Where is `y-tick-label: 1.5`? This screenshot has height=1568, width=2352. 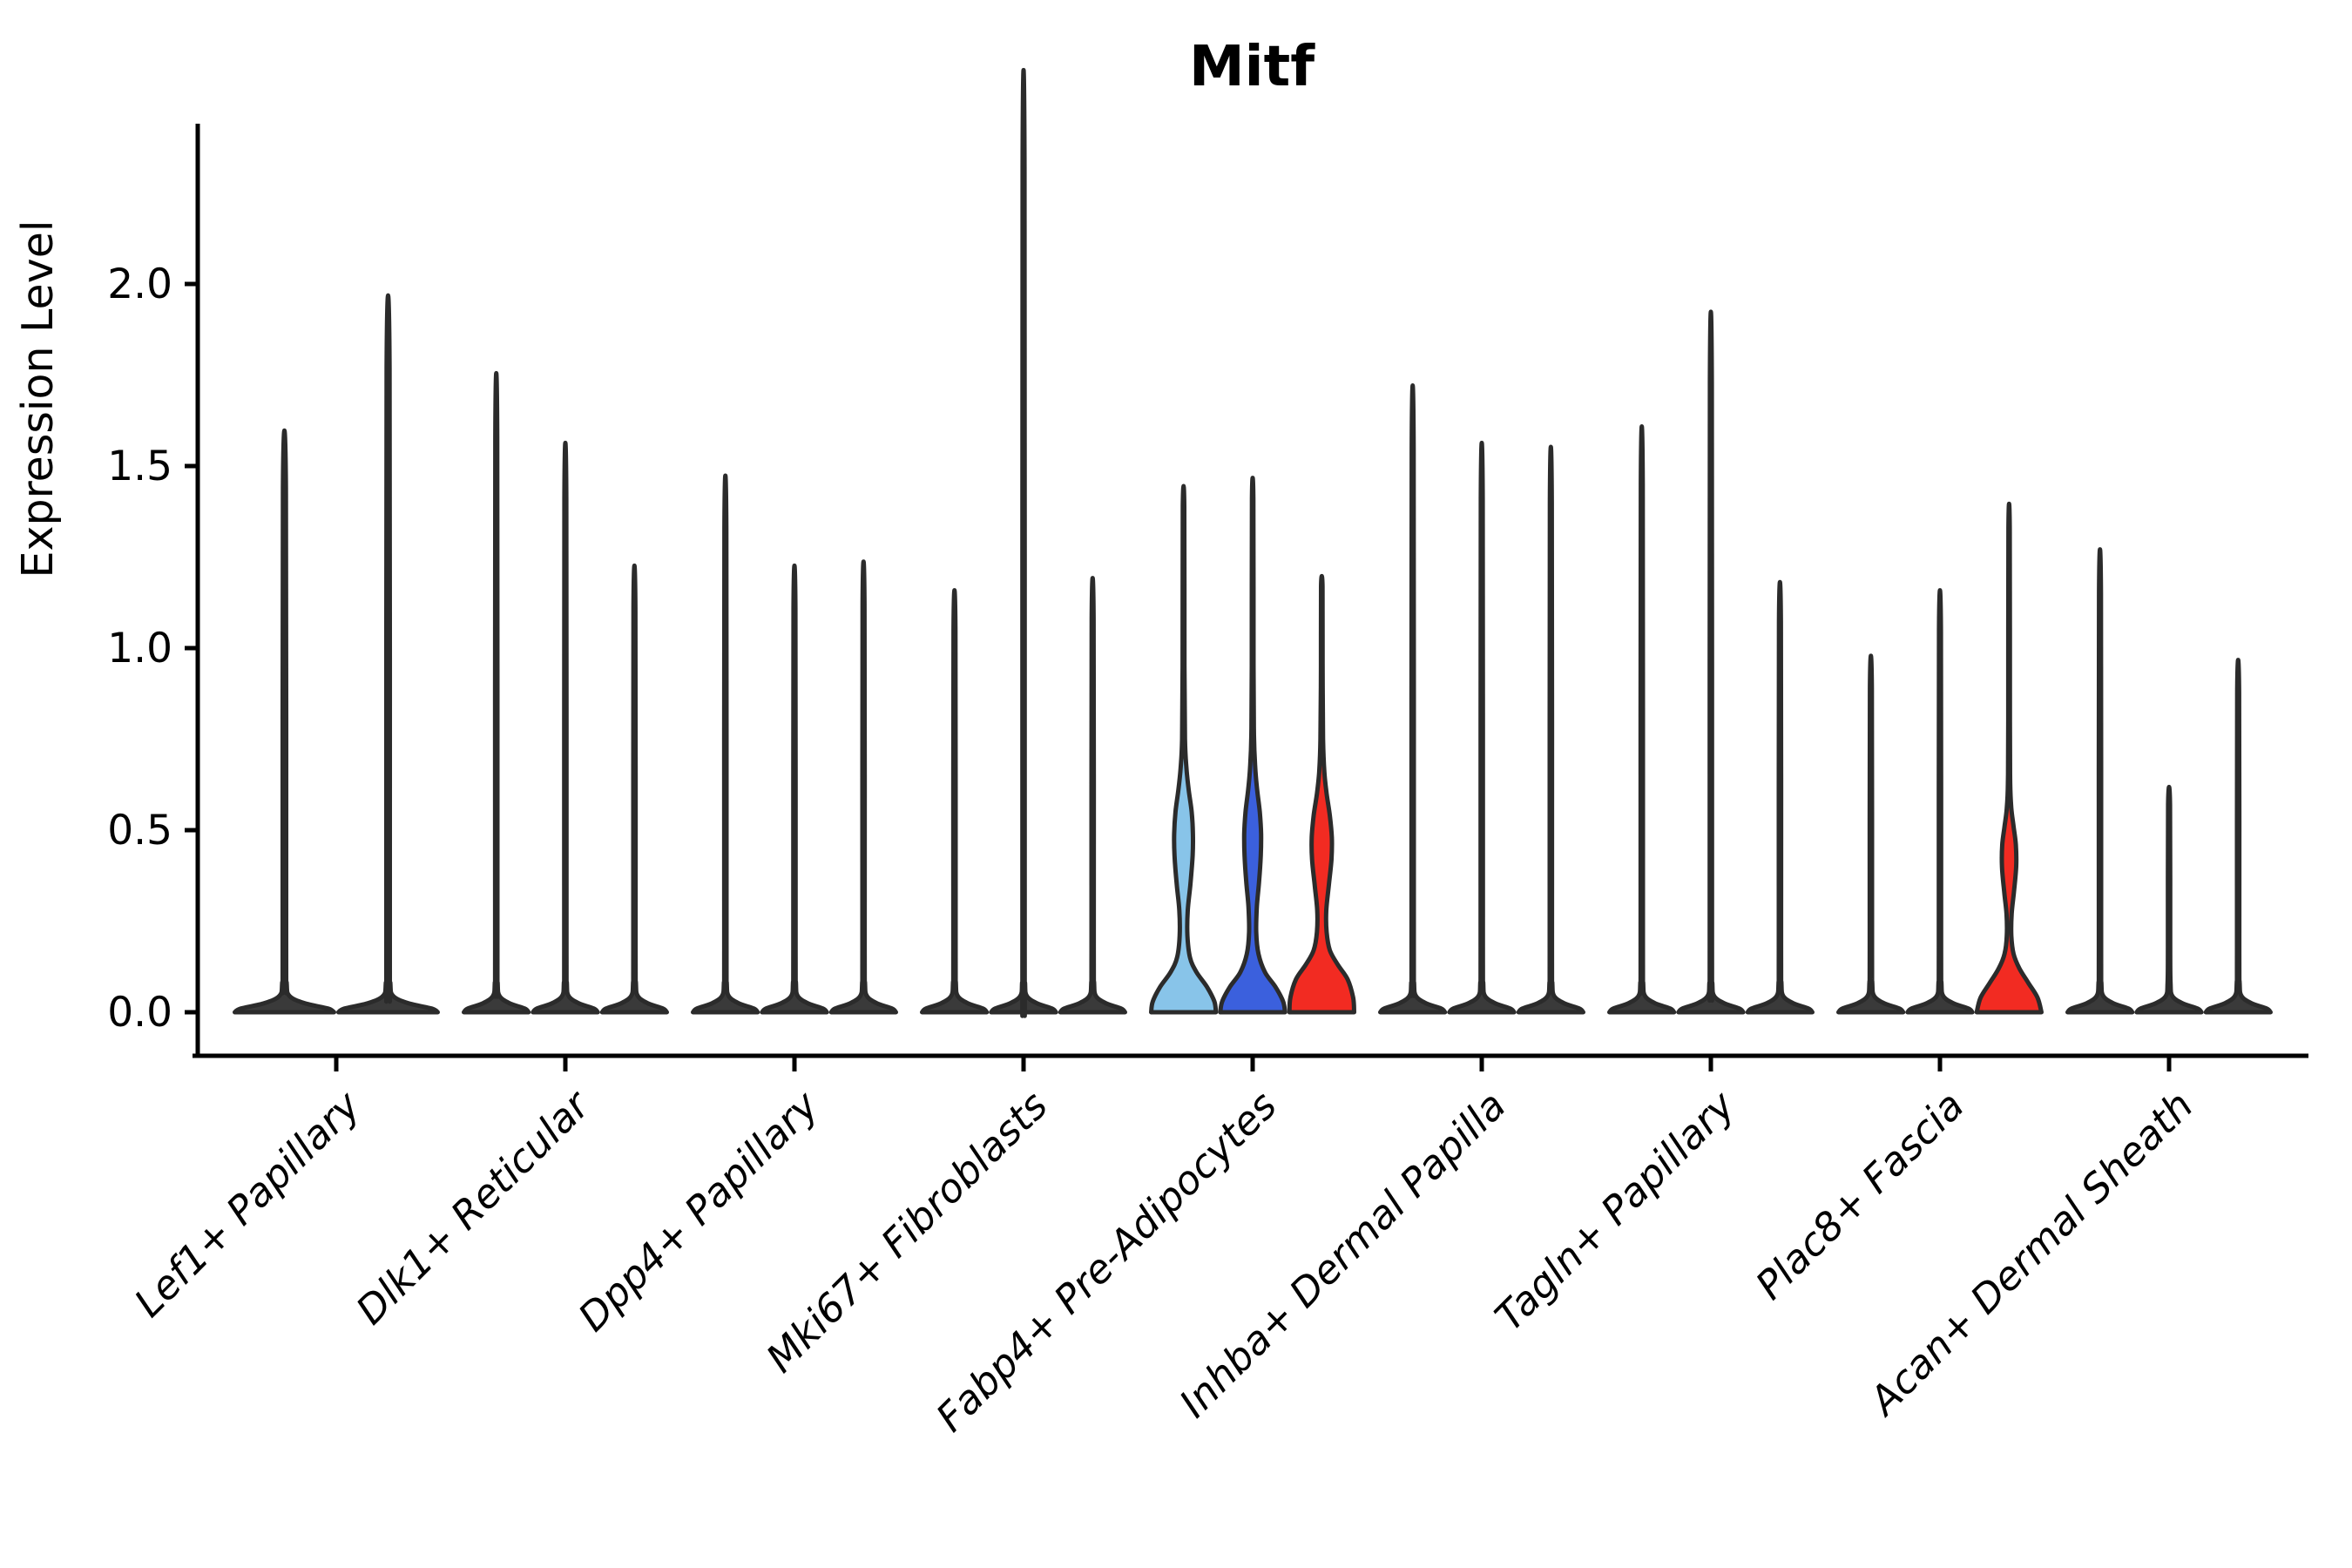 y-tick-label: 1.5 is located at coordinates (139, 466).